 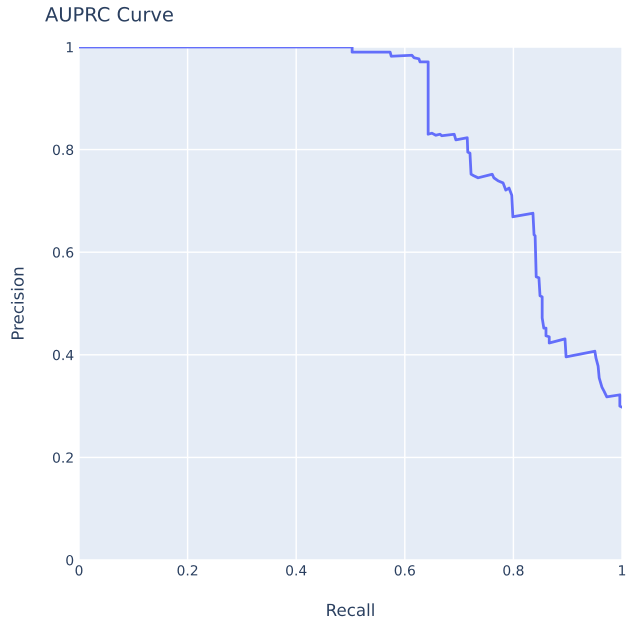 What do you see at coordinates (63, 355) in the screenshot?
I see `y-tick-label: 0.4` at bounding box center [63, 355].